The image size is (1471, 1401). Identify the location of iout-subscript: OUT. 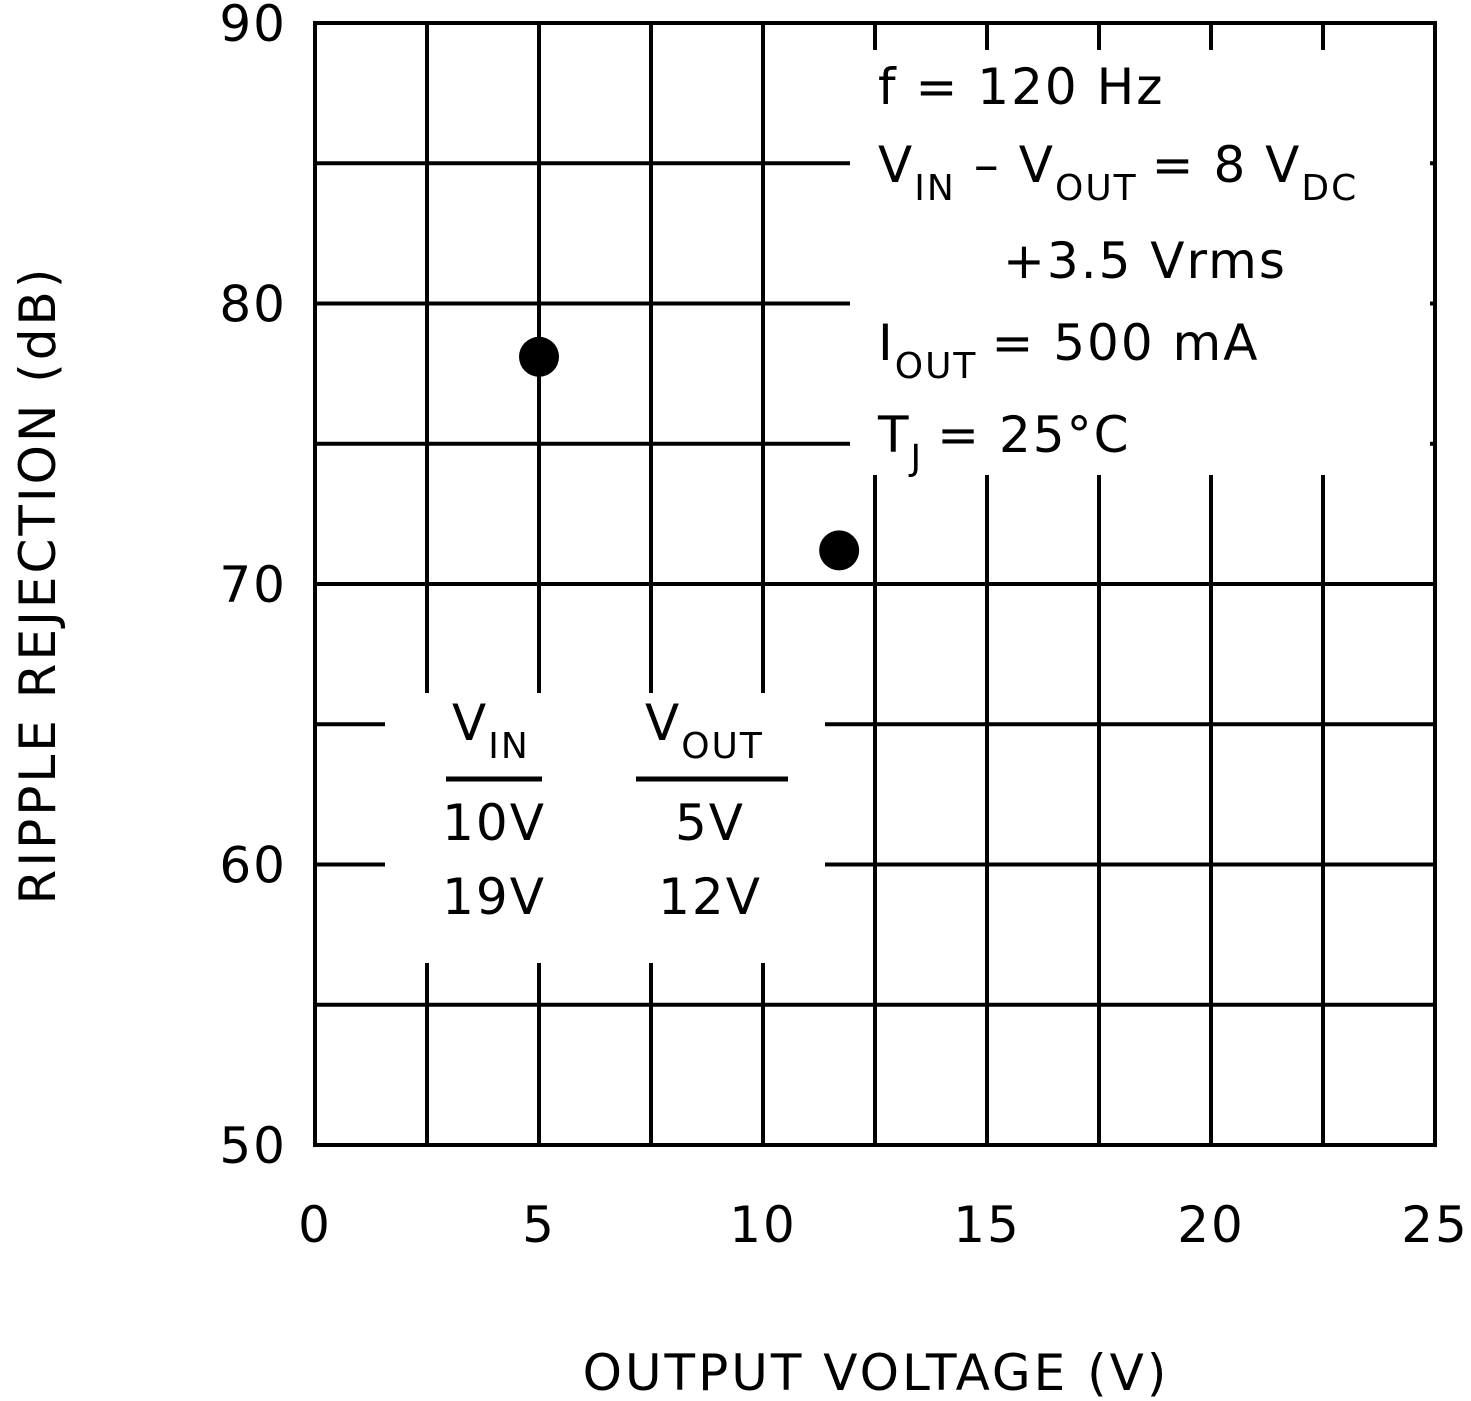
(936, 366).